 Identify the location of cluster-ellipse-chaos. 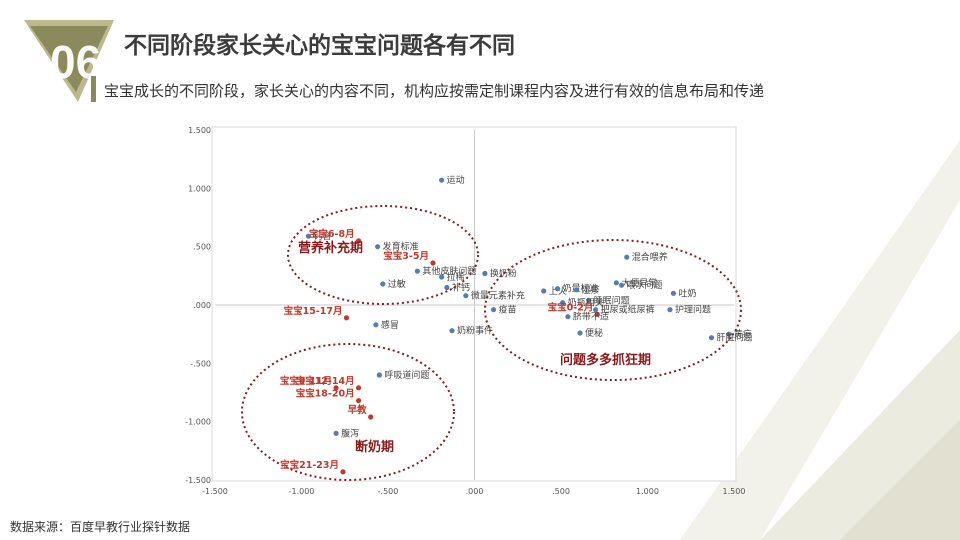
(613, 310).